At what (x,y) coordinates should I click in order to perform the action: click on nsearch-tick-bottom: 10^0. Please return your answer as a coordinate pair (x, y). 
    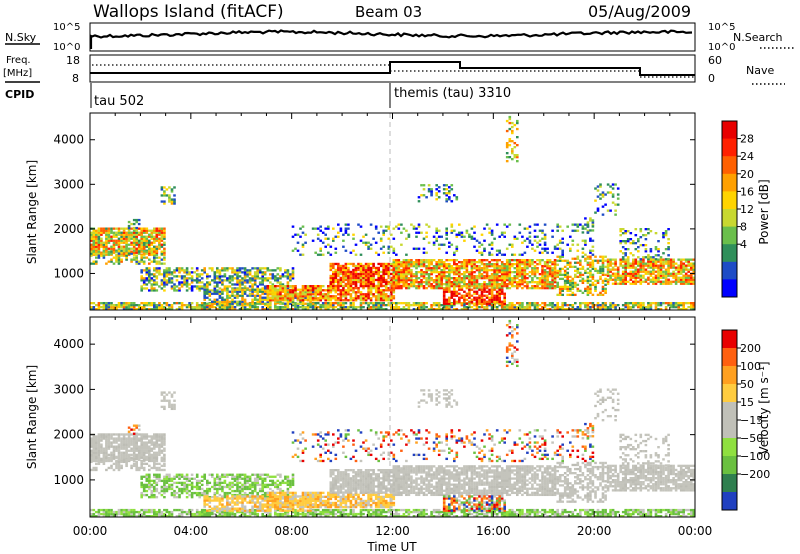
    Looking at the image, I should click on (721, 47).